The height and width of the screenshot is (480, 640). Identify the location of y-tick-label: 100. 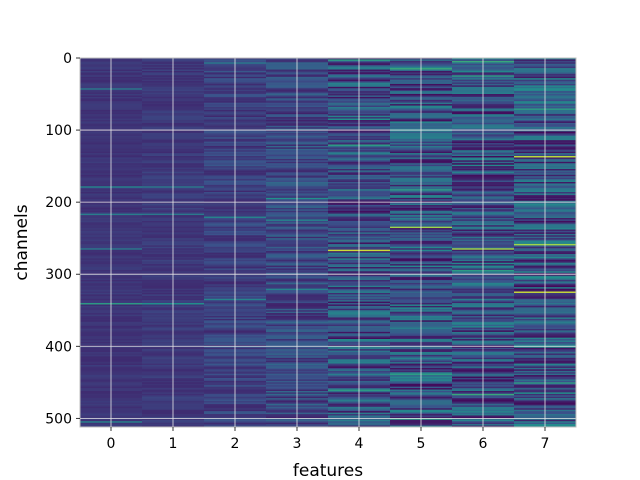
(58, 131).